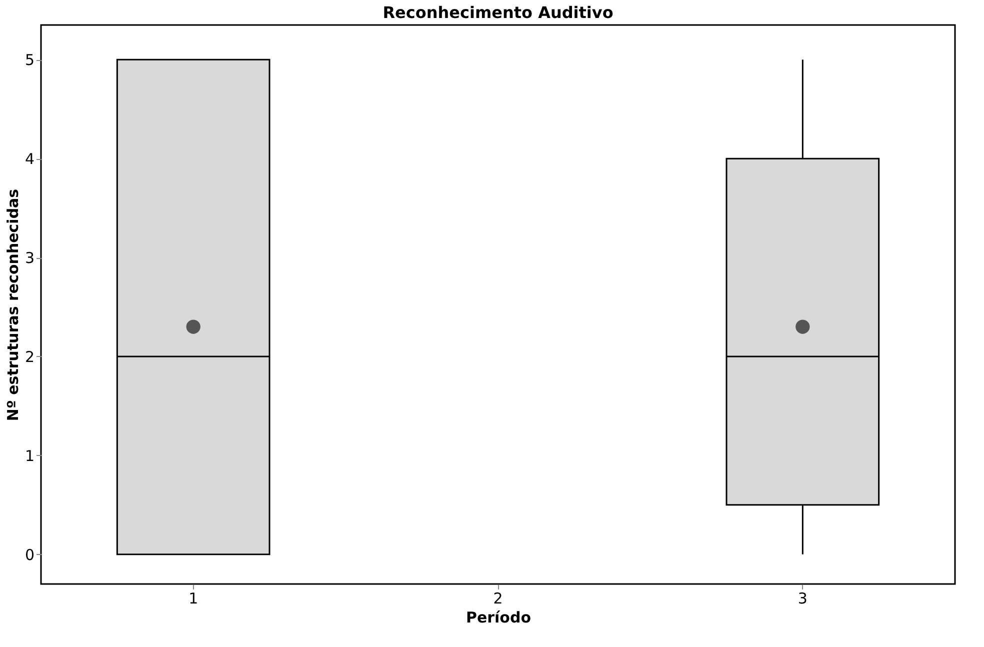  Describe the element at coordinates (13, 305) in the screenshot. I see `y-axis-title: Nº estruturas reconhecidas` at that location.